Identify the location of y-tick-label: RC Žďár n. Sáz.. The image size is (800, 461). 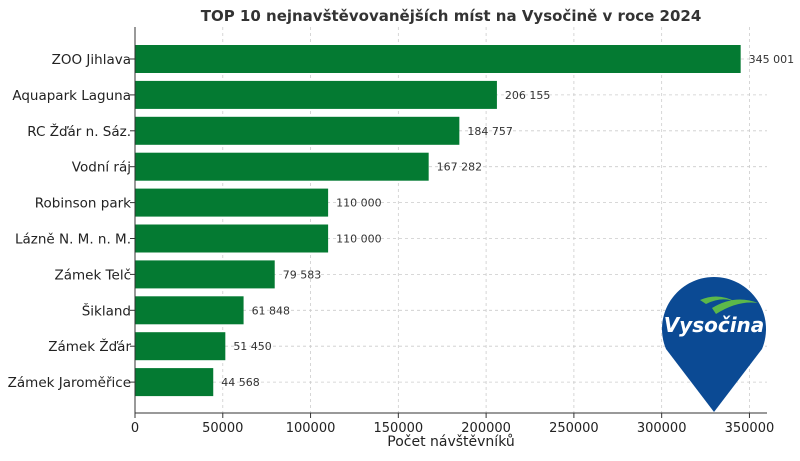
(79, 131).